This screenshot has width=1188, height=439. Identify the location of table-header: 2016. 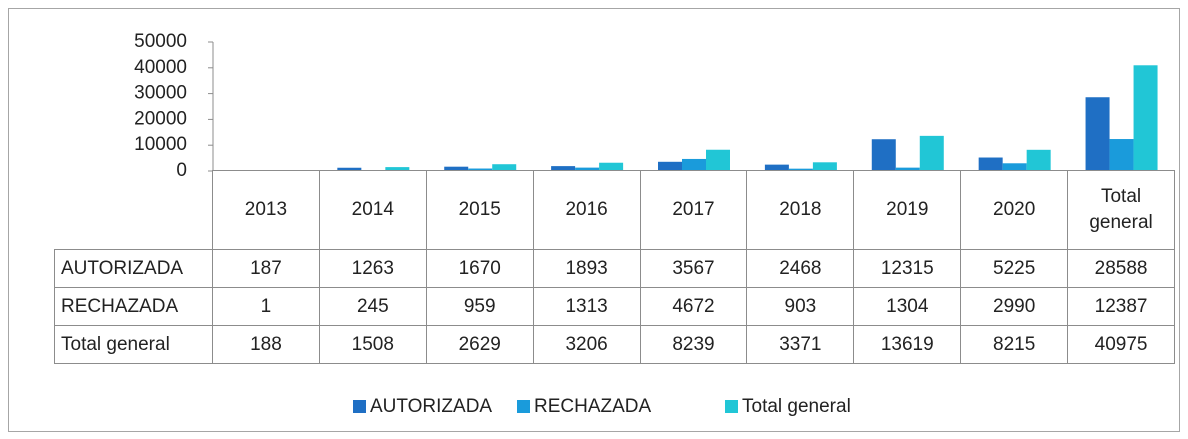
(586, 210).